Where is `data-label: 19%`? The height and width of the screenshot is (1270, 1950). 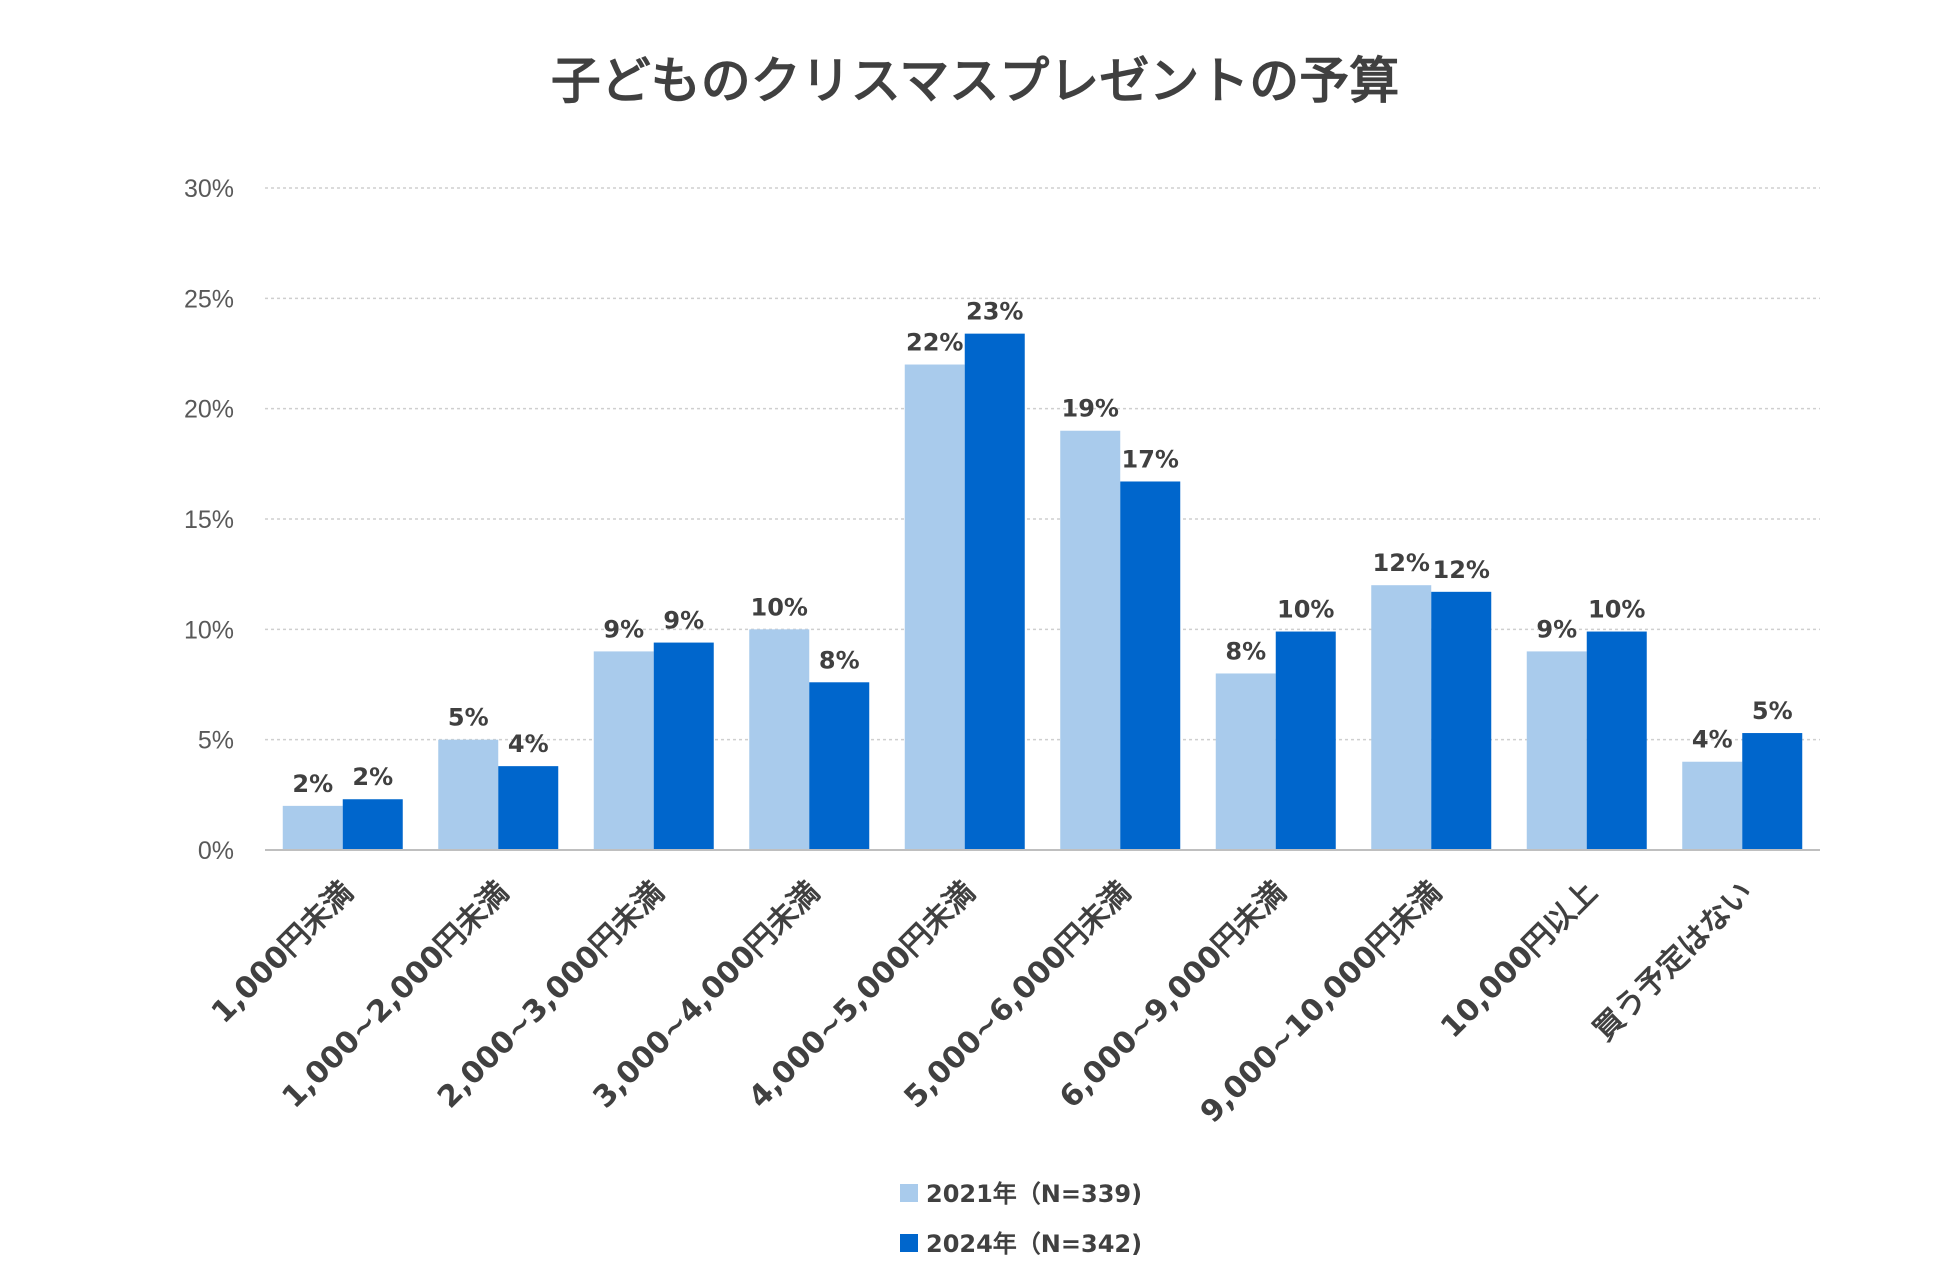 data-label: 19% is located at coordinates (1090, 409).